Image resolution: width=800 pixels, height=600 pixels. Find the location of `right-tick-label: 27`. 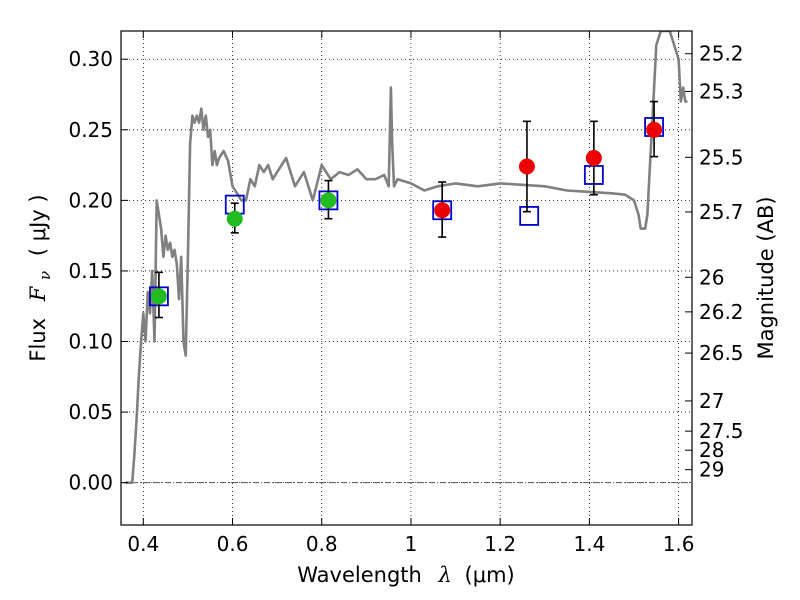

right-tick-label: 27 is located at coordinates (711, 401).